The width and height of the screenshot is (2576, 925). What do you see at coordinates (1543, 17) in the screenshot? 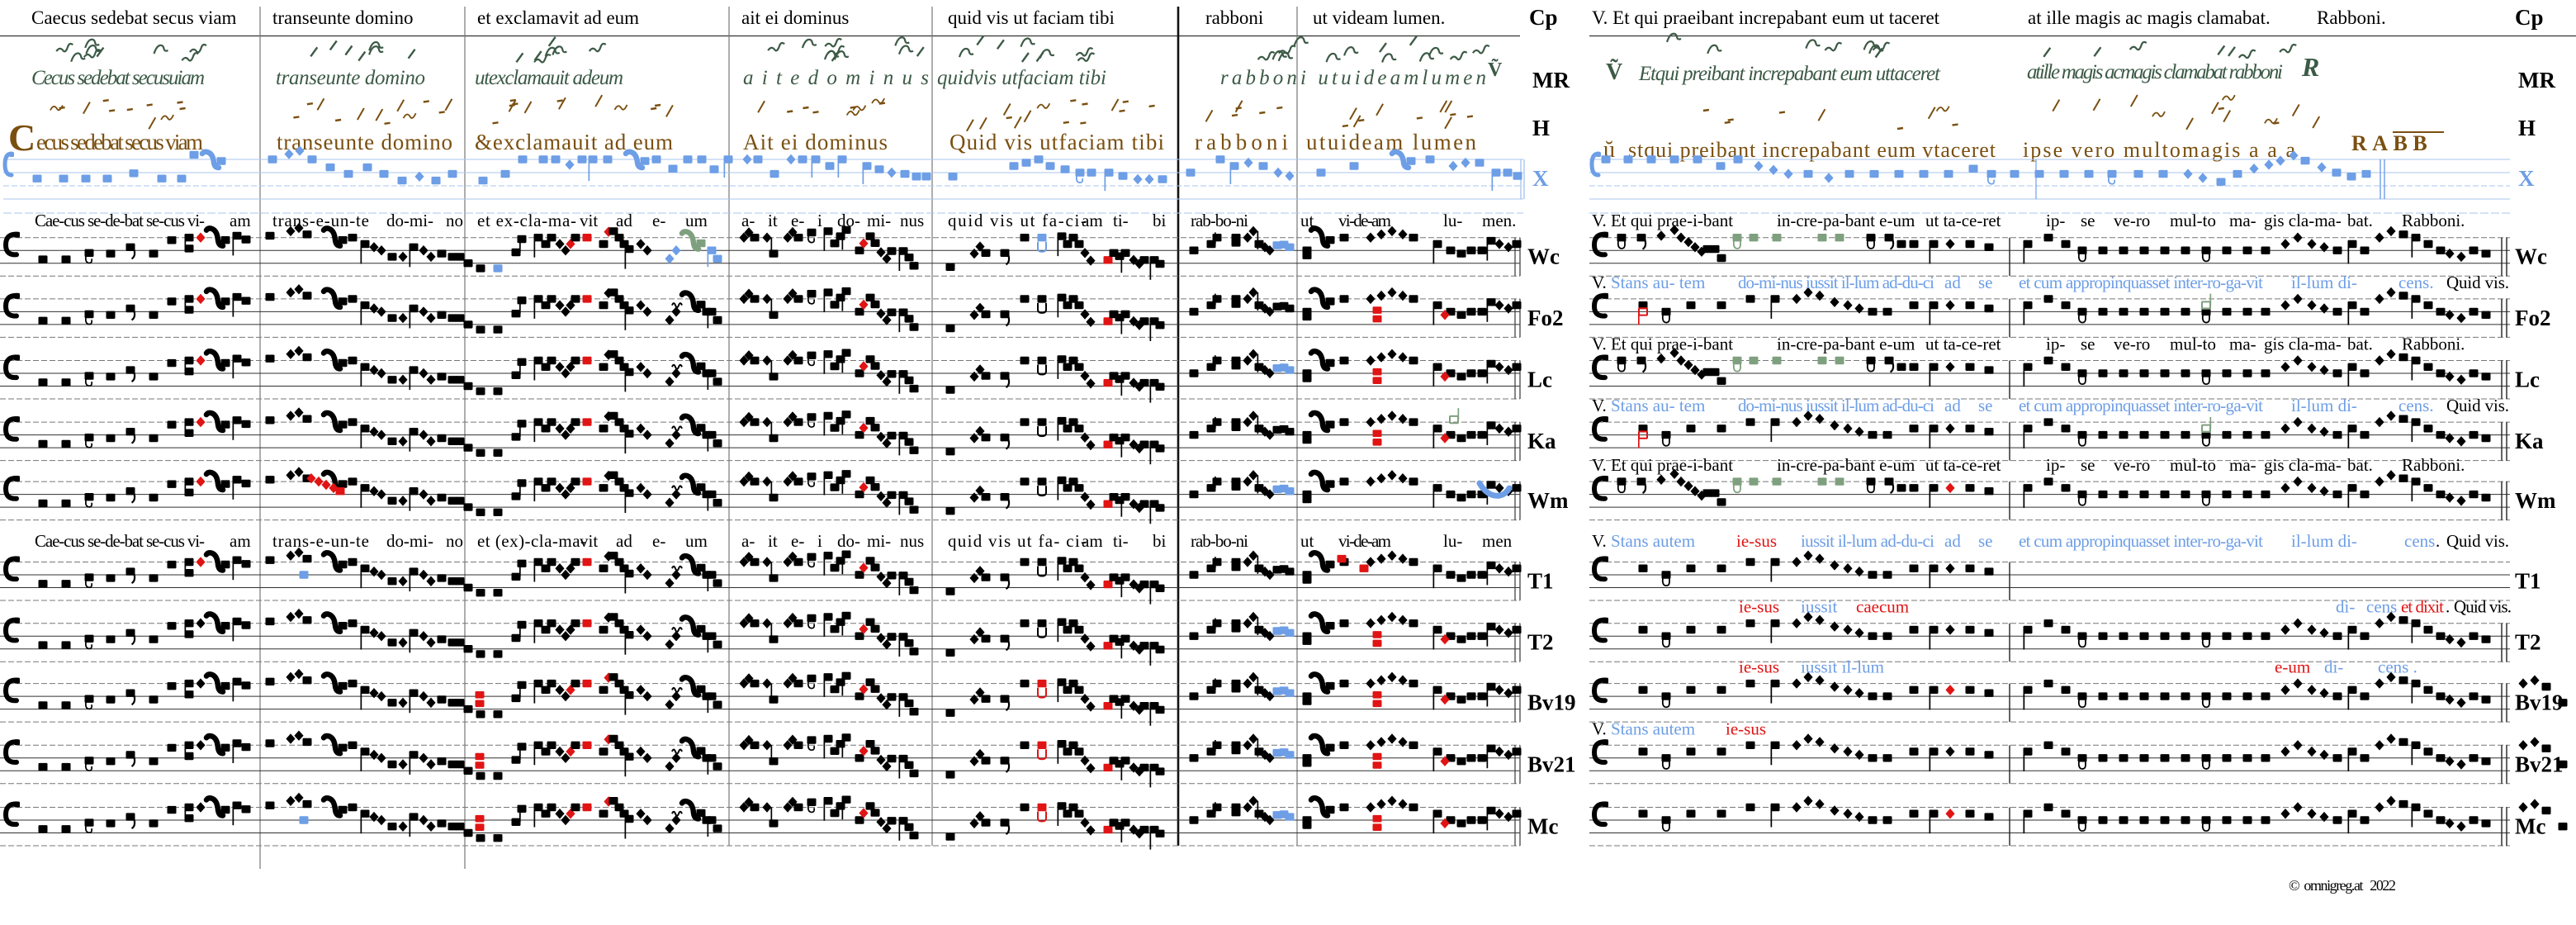
I see `svg-text: Cp` at bounding box center [1543, 17].